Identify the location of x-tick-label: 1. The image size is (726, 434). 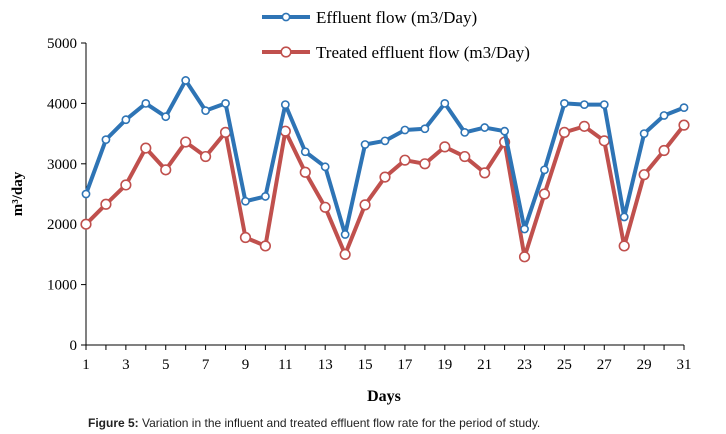
(86, 365).